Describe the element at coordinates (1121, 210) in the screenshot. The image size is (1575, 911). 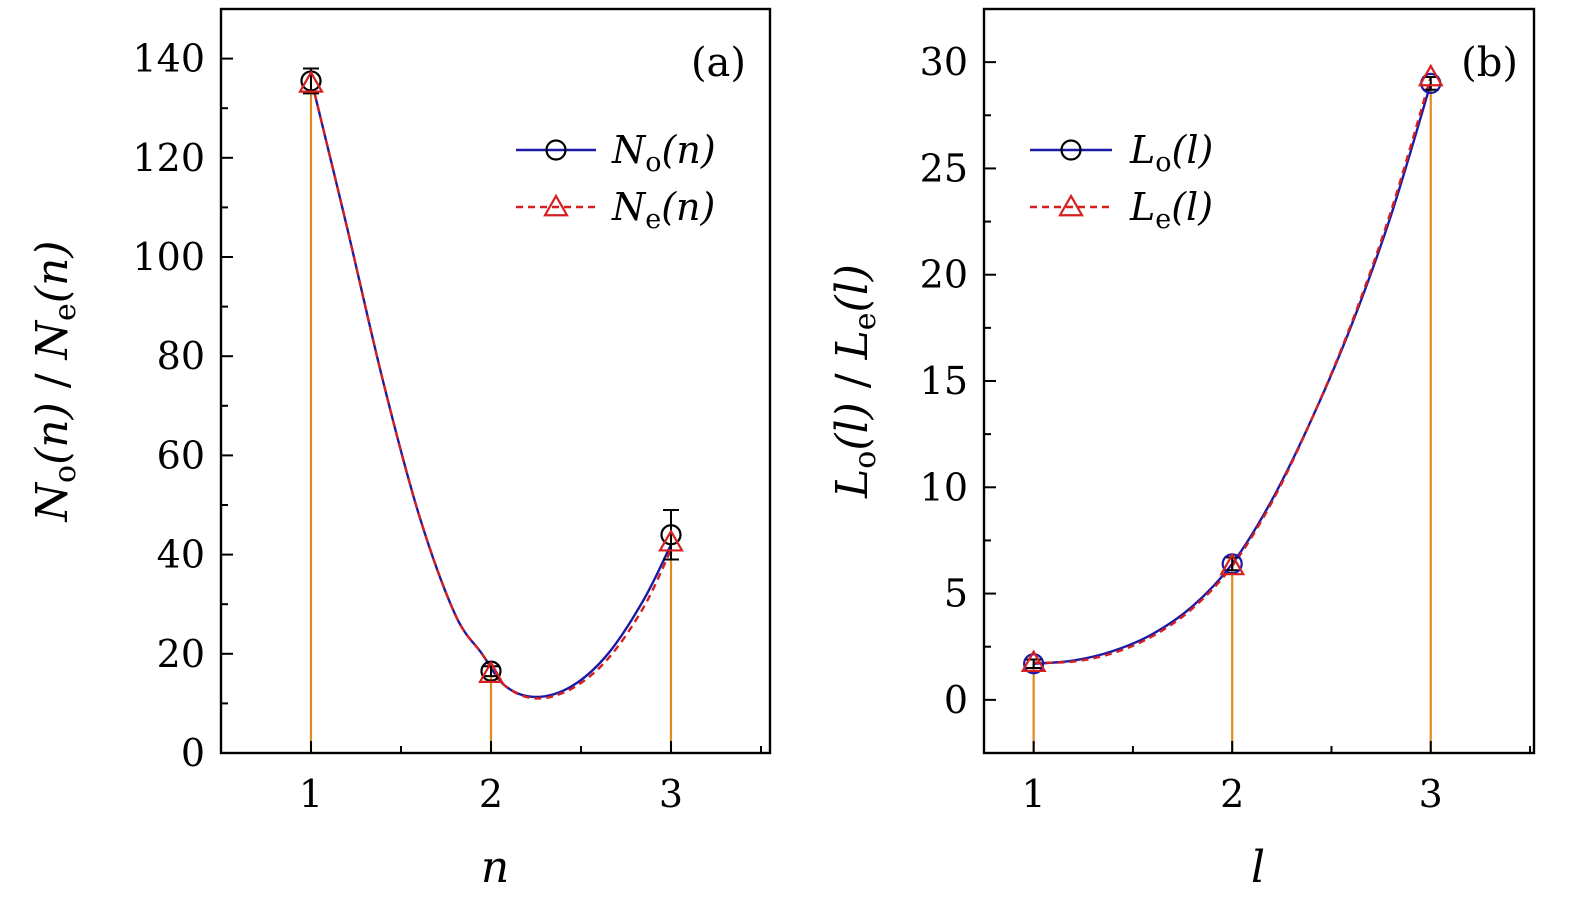
I see `panel-b-legend-entry-2: Le(l)` at that location.